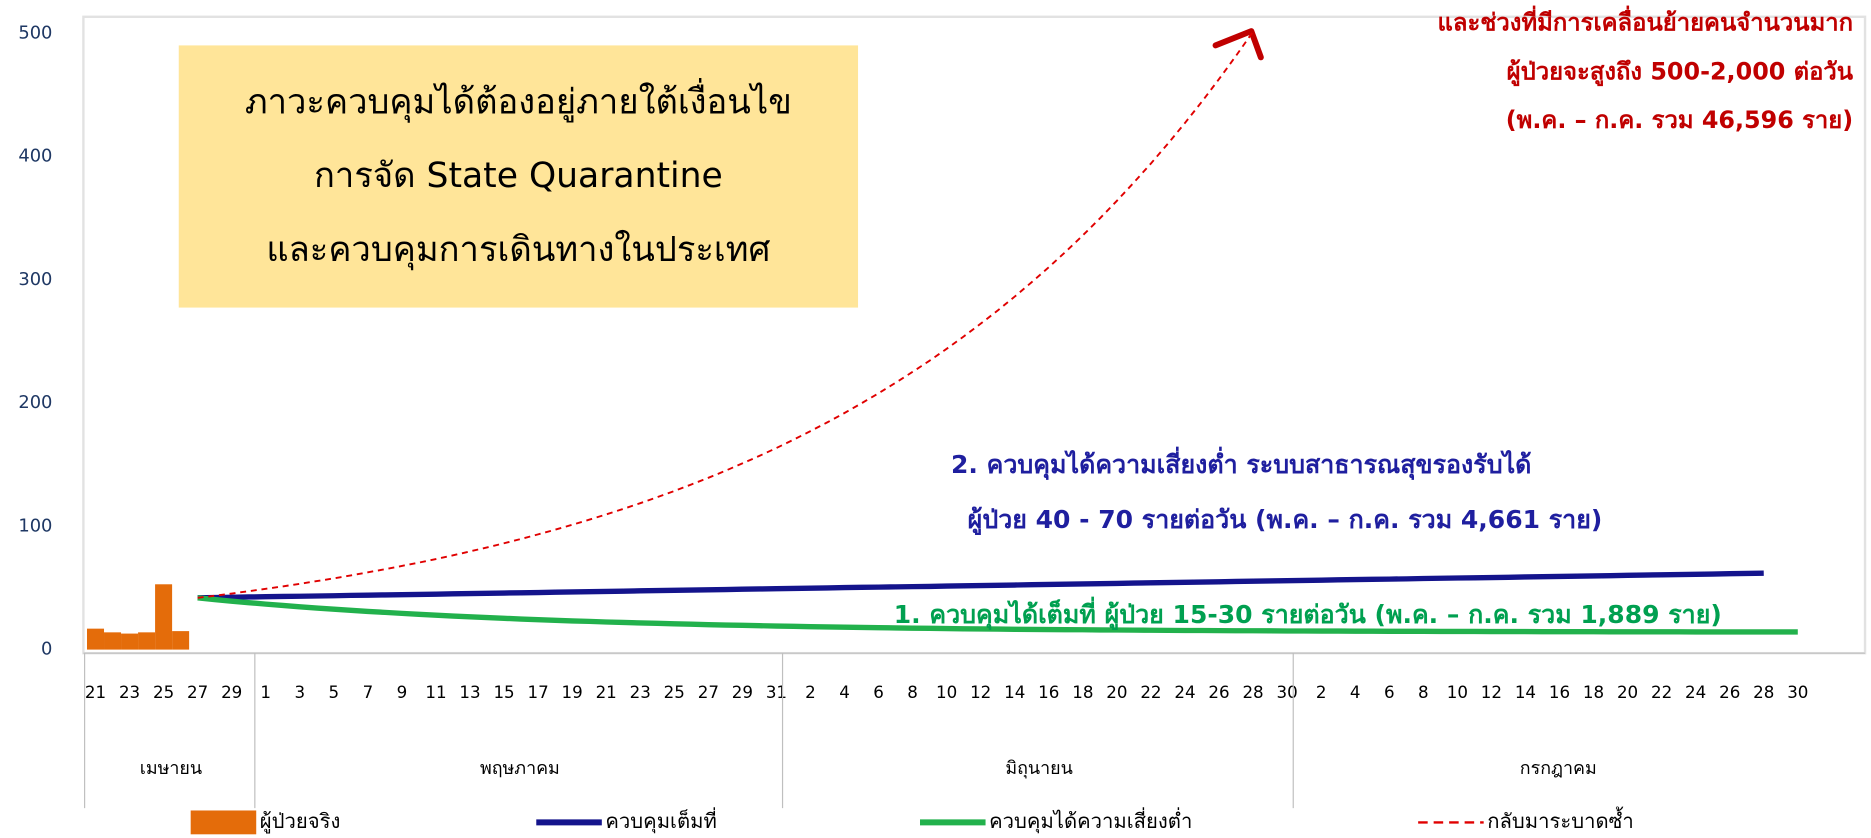  What do you see at coordinates (518, 99) in the screenshot?
I see `annotation-text: ภาวะควบคุมได้ต้องอยู่ภายใต้เงื่อนไข` at bounding box center [518, 99].